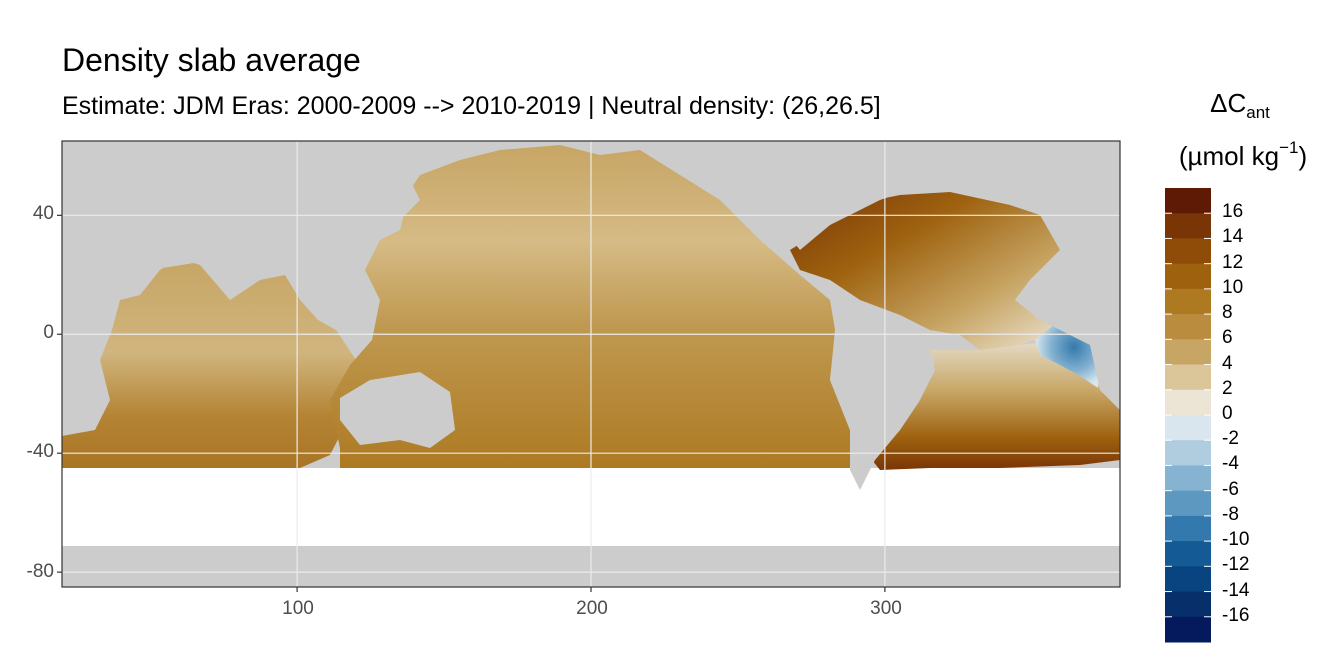 This screenshot has height=672, width=1344. I want to click on indian-ocean-field, so click(209, 363).